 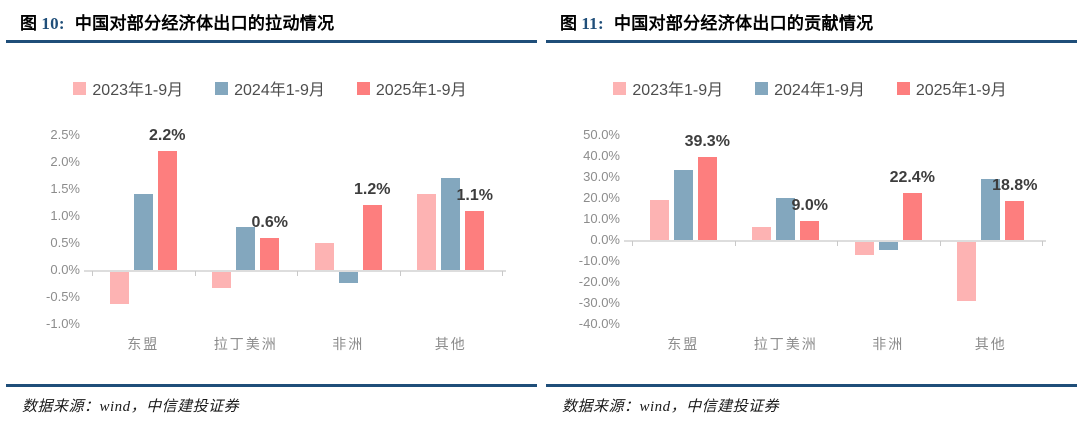 What do you see at coordinates (601, 134) in the screenshot?
I see `y-tick-label: 50.0%` at bounding box center [601, 134].